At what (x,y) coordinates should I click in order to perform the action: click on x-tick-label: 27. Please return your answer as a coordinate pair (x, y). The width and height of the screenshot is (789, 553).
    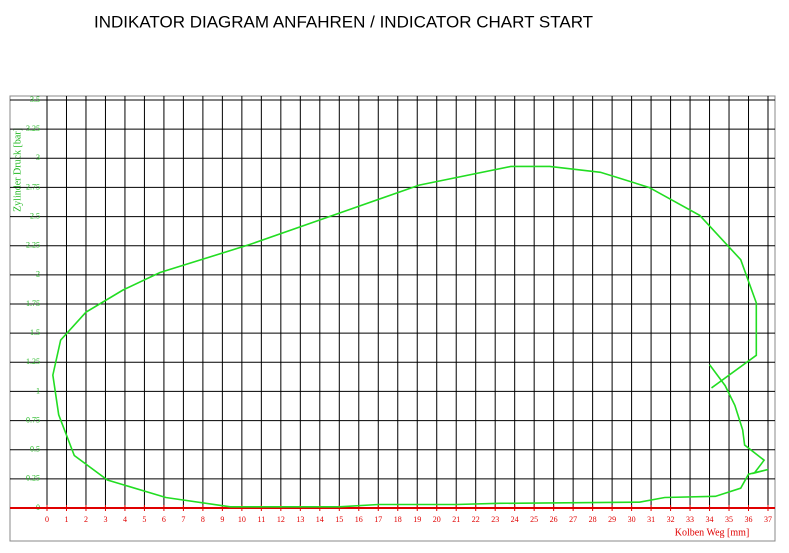
    Looking at the image, I should click on (573, 519).